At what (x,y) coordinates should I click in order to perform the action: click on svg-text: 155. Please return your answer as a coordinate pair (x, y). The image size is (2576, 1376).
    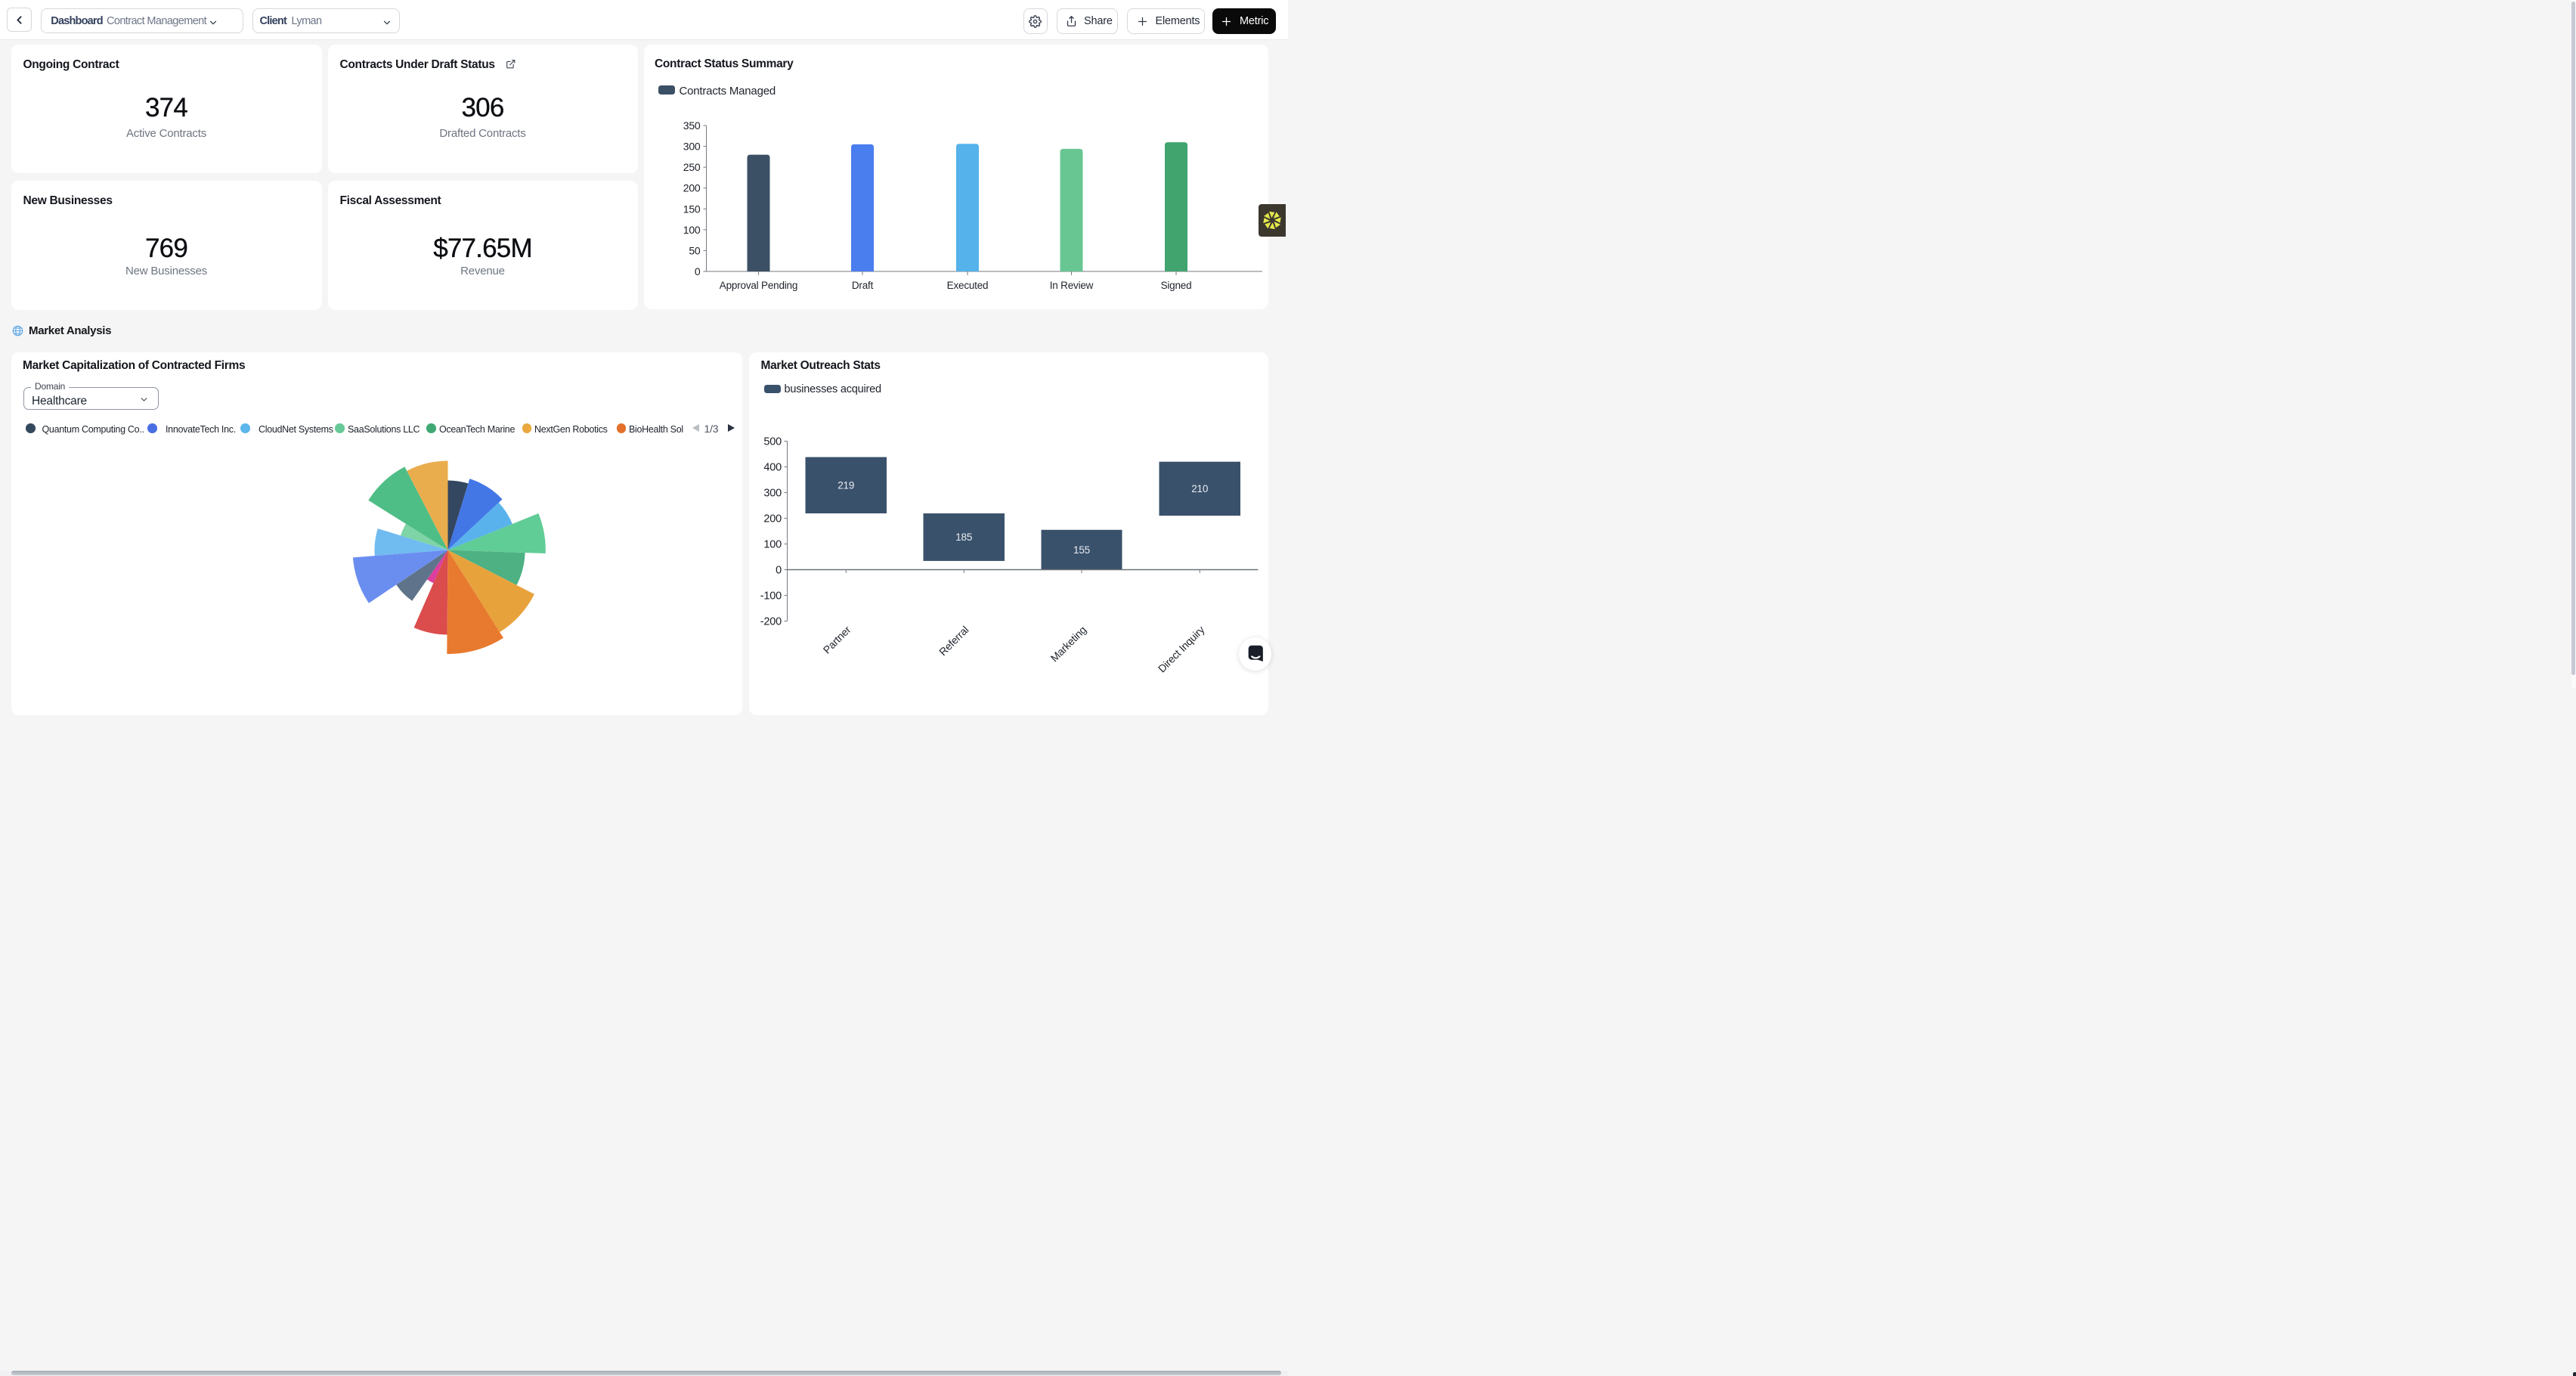
    Looking at the image, I should click on (1081, 549).